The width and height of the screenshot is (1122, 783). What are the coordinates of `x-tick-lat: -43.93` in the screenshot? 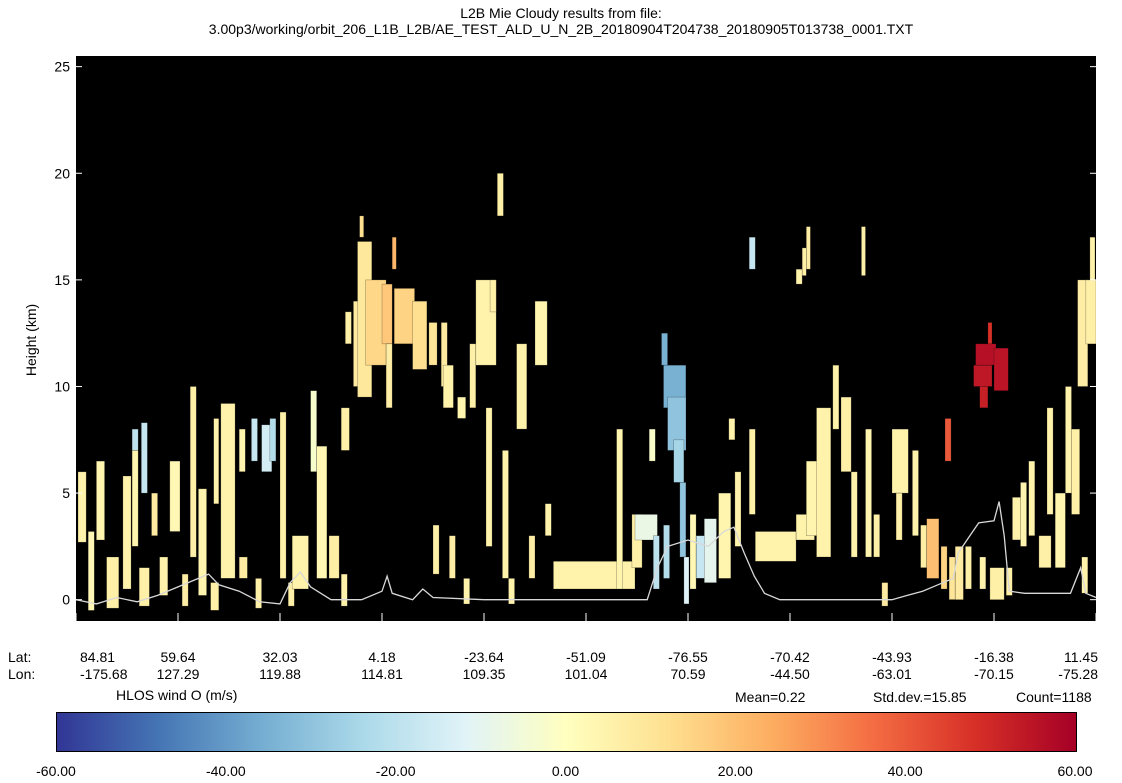 It's located at (892, 657).